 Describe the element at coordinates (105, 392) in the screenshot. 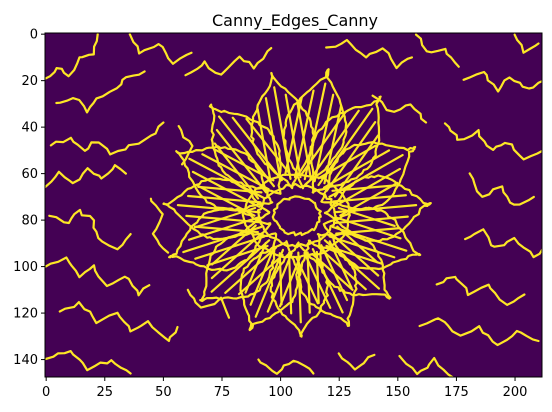

I see `x-tick-label: 25` at that location.